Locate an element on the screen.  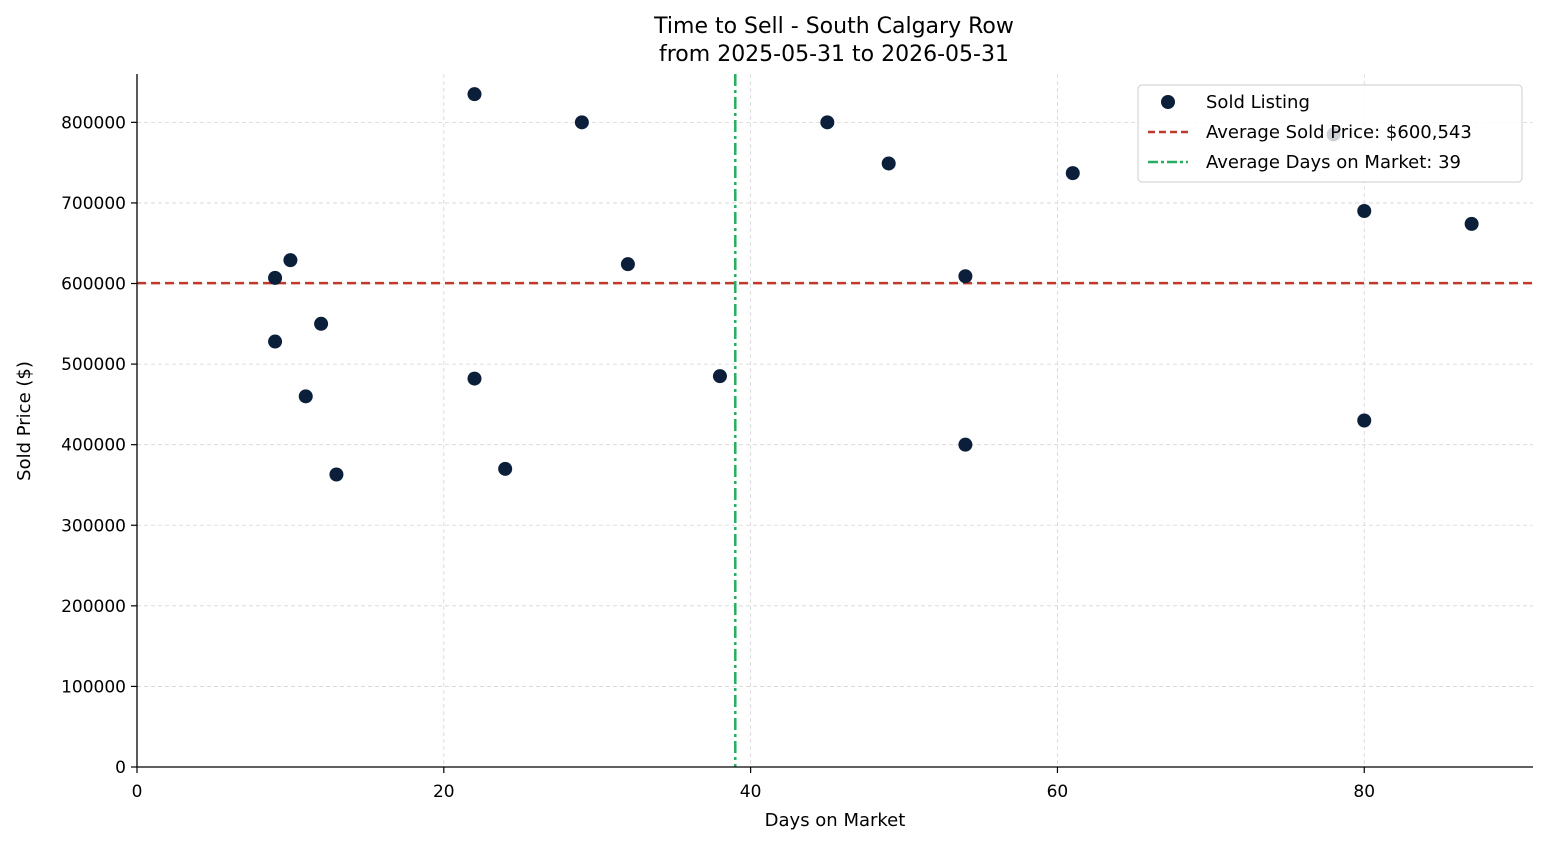
x-tick-label: 0 is located at coordinates (137, 792).